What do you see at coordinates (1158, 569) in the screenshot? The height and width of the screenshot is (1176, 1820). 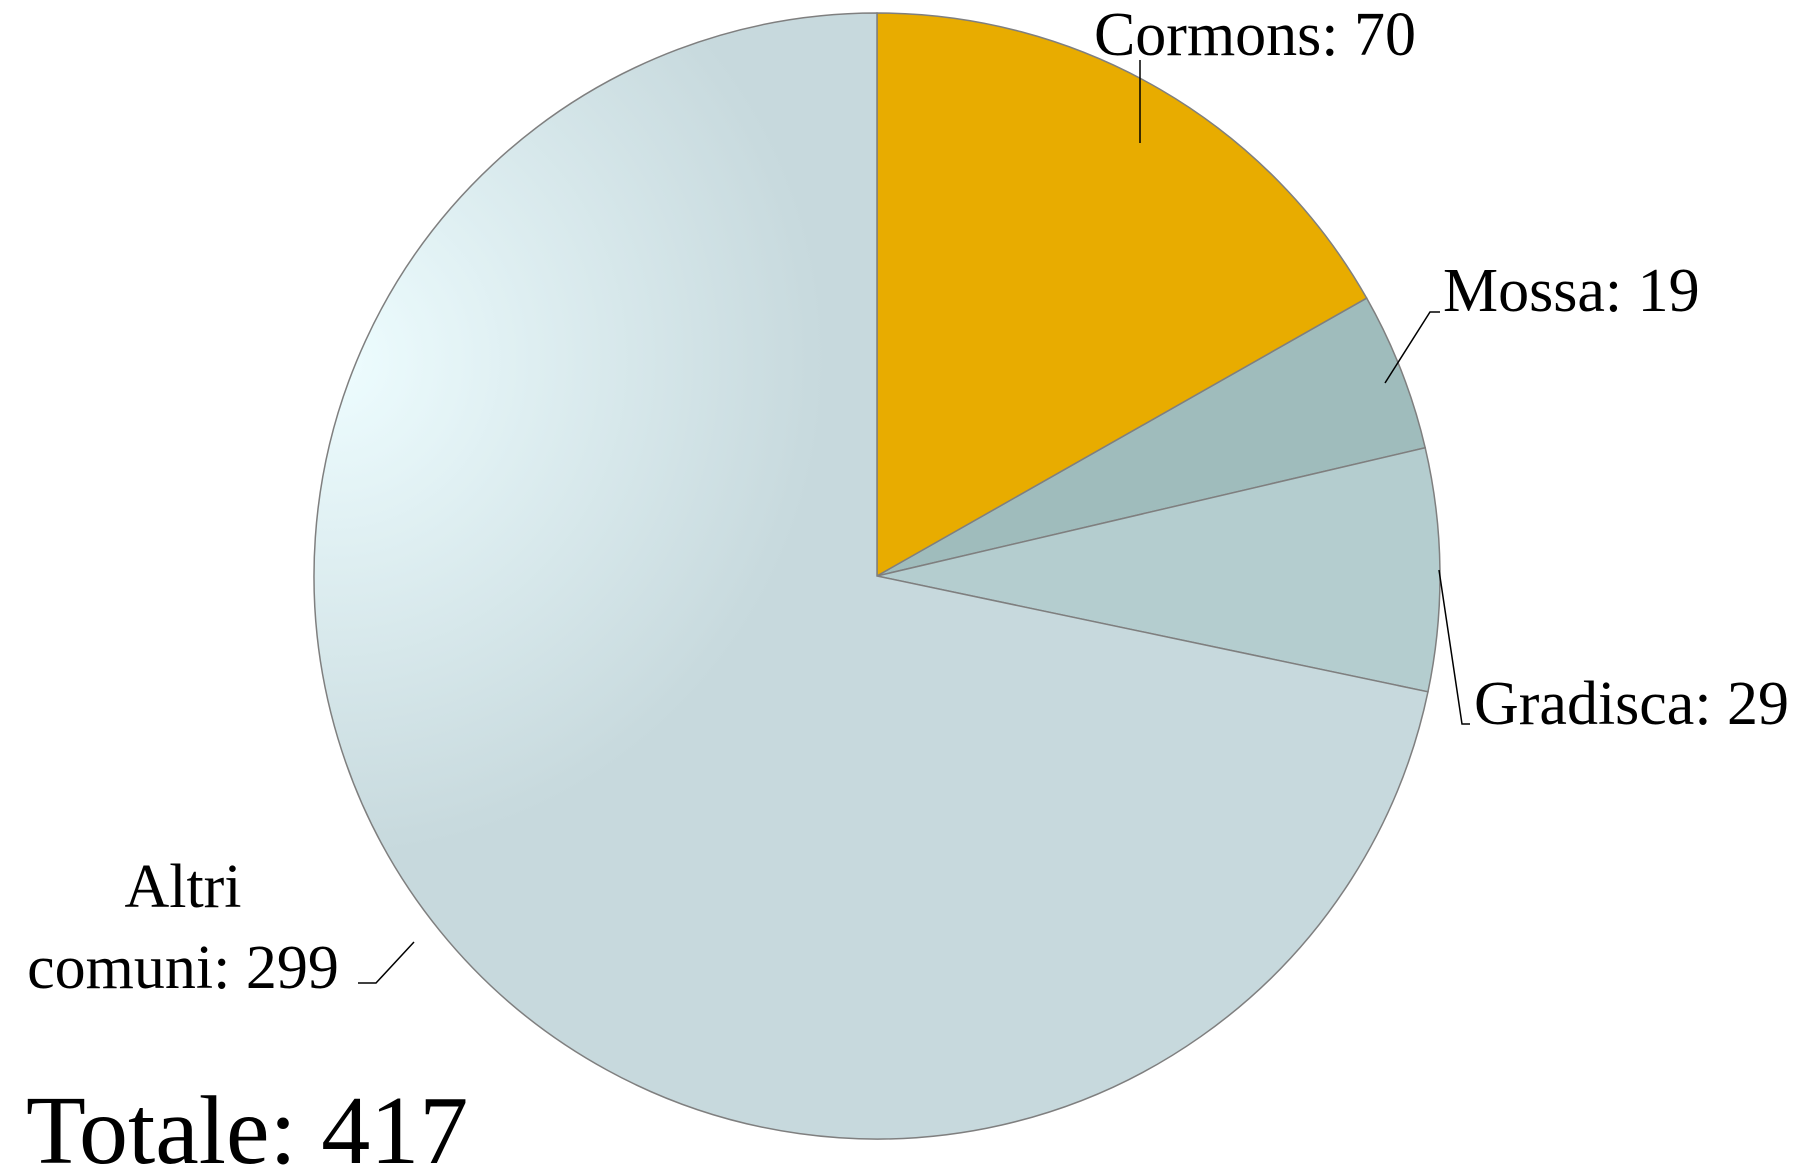 I see `pie-slice-gradisca` at bounding box center [1158, 569].